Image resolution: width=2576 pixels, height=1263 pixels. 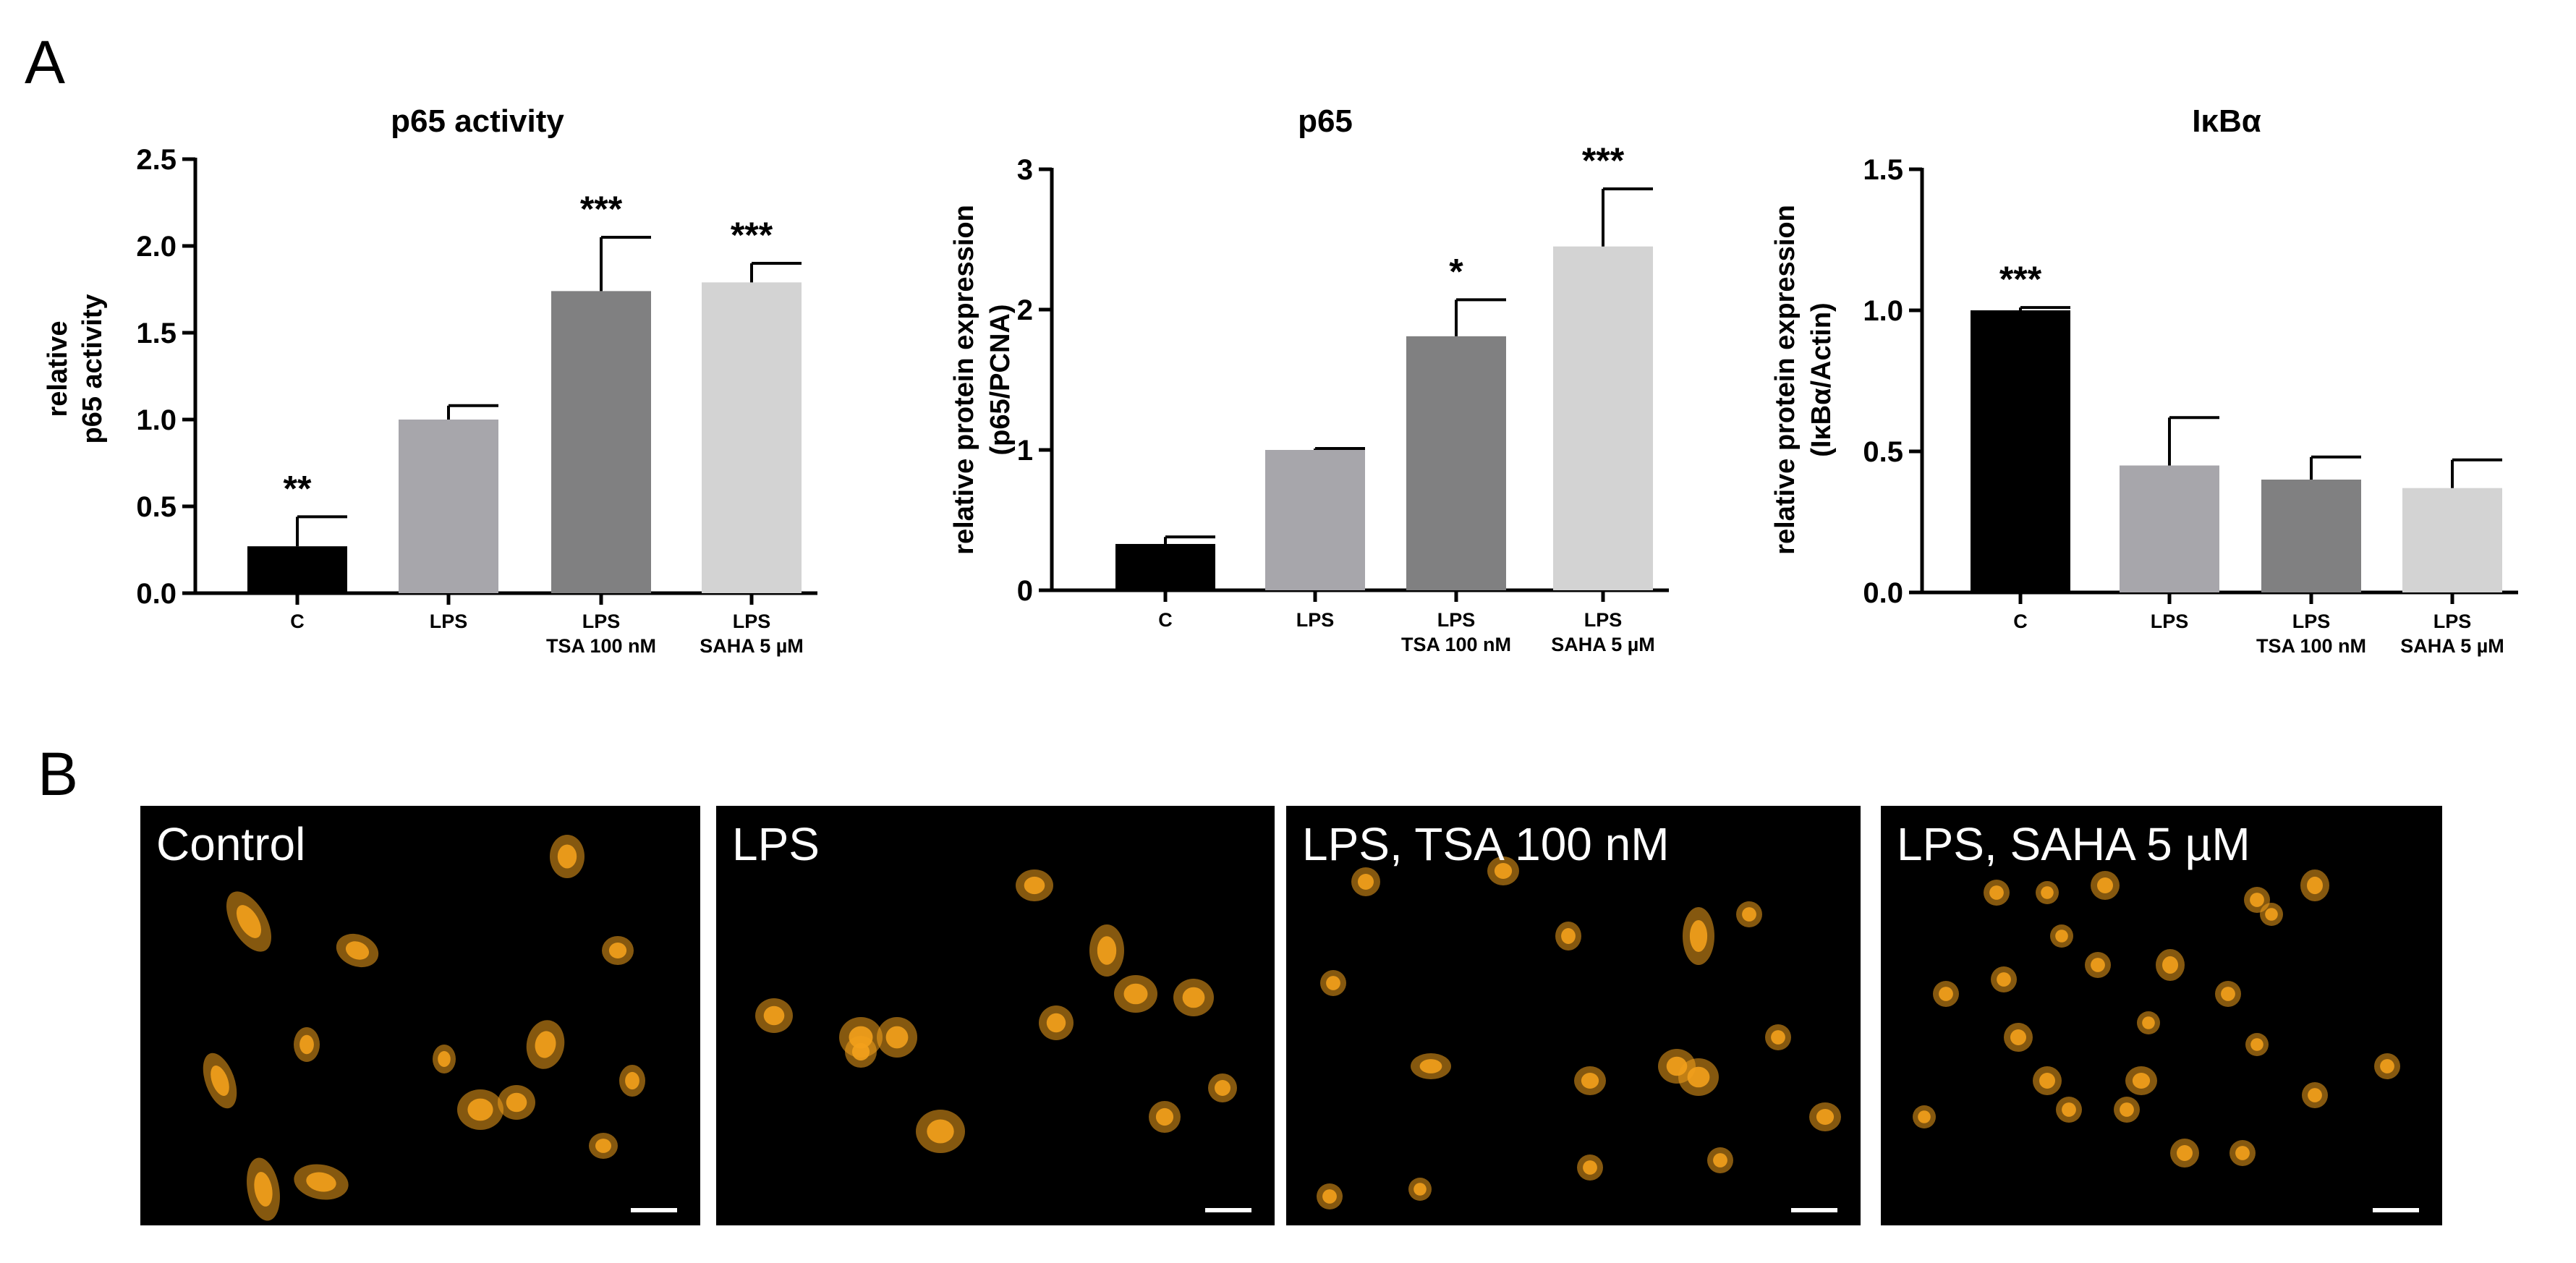 I want to click on micrograph-label: LPS, so click(x=776, y=844).